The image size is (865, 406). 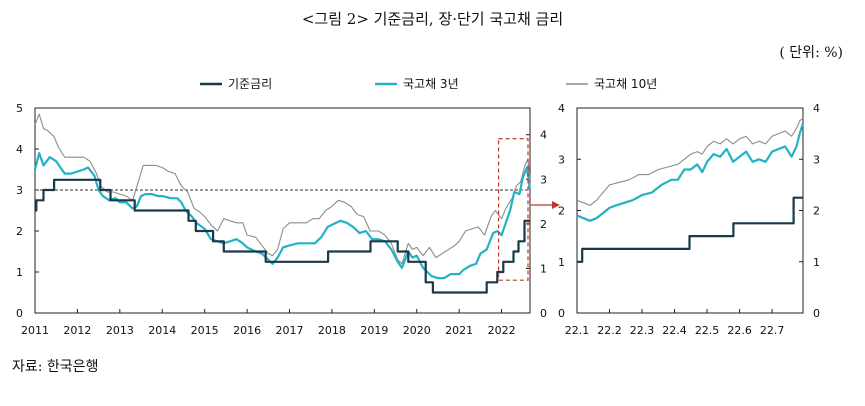 I want to click on series-line-ktb10-right, so click(x=690, y=161).